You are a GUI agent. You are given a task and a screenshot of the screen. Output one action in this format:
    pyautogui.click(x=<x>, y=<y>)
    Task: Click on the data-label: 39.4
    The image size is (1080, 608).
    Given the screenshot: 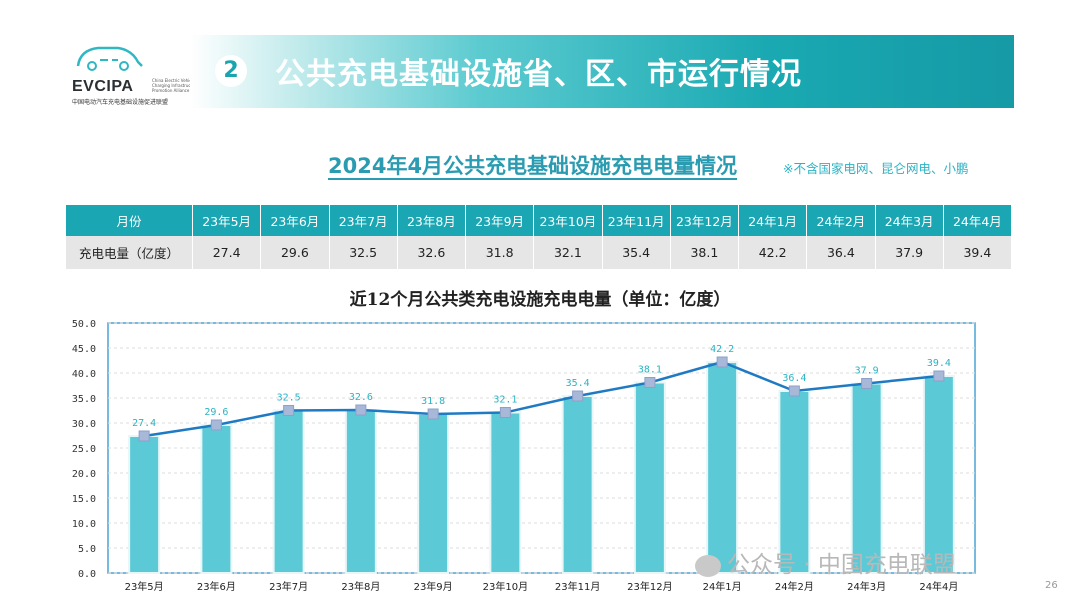 What is the action you would take?
    pyautogui.click(x=939, y=363)
    